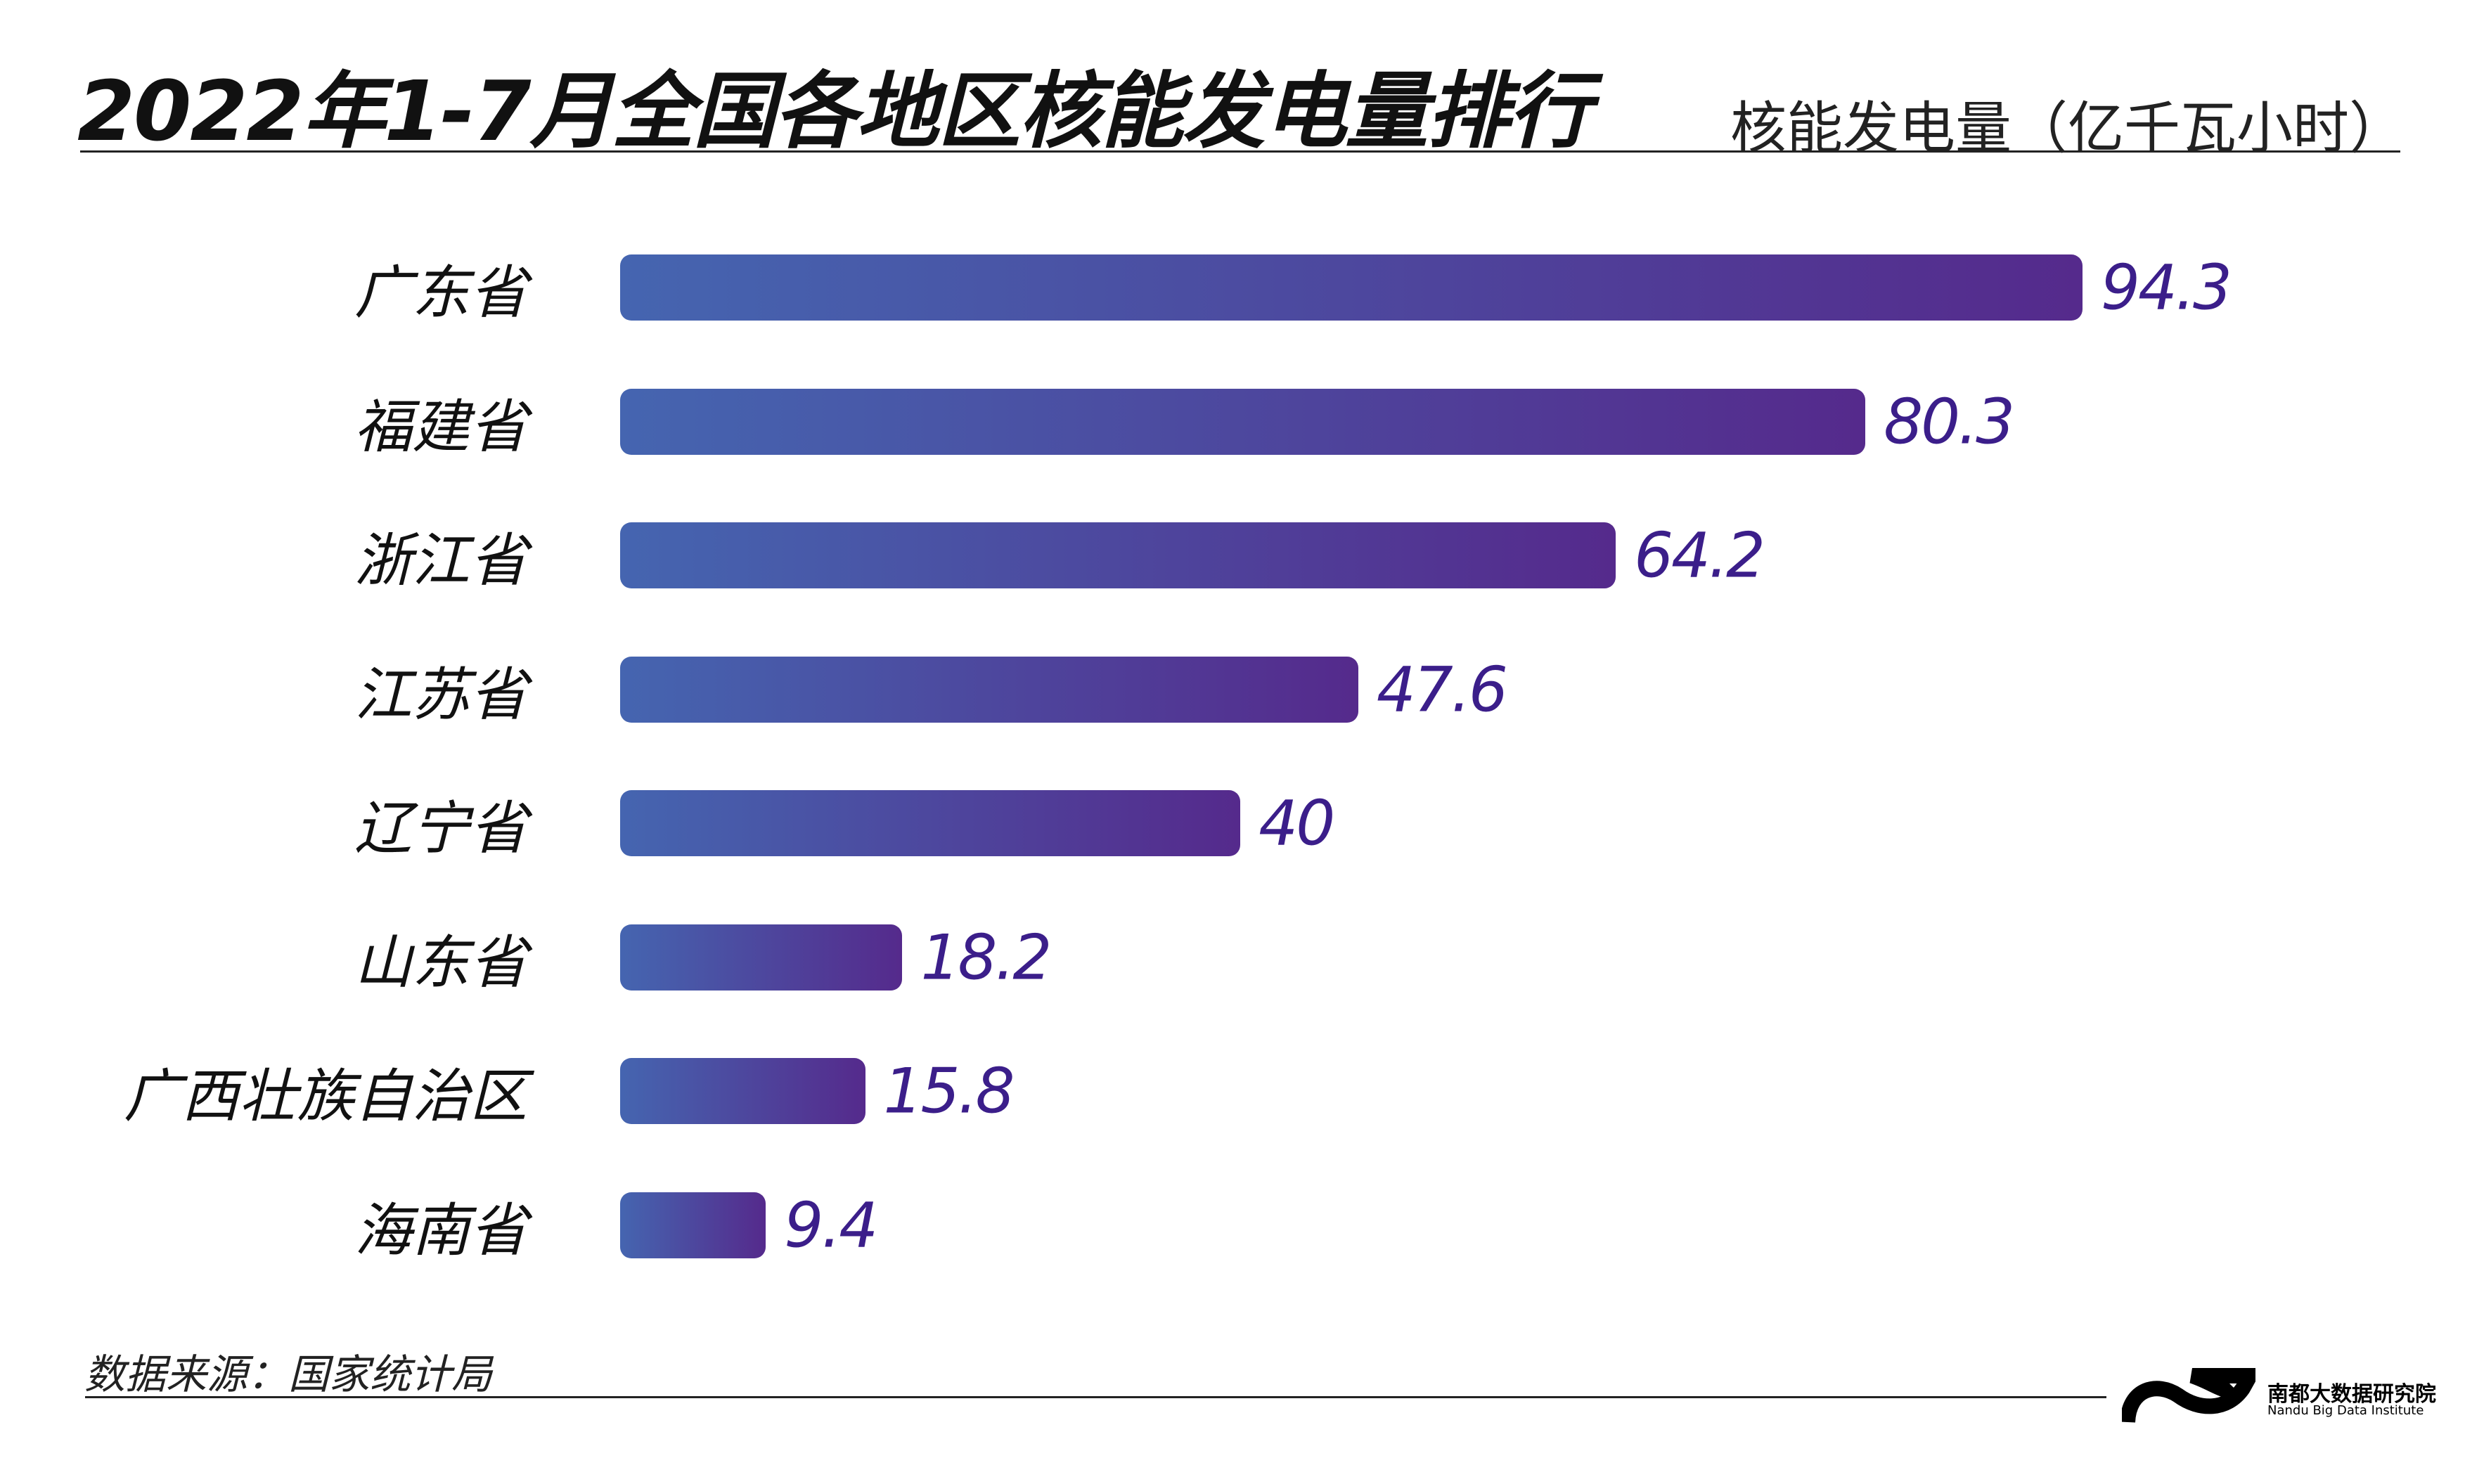  What do you see at coordinates (834, 111) in the screenshot?
I see `chart-title: 2022年1-7月全国各地区核能发电量排行` at bounding box center [834, 111].